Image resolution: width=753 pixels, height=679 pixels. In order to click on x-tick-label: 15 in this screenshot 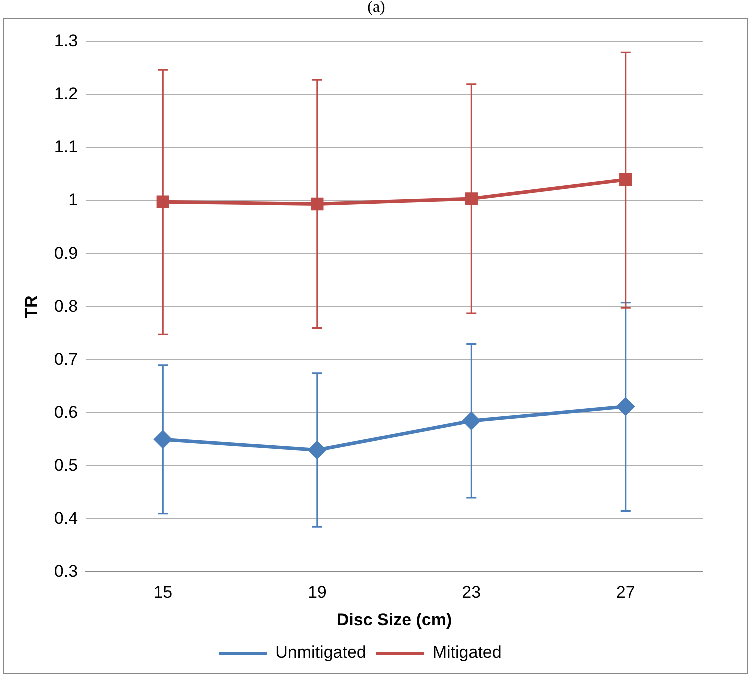, I will do `click(163, 592)`.